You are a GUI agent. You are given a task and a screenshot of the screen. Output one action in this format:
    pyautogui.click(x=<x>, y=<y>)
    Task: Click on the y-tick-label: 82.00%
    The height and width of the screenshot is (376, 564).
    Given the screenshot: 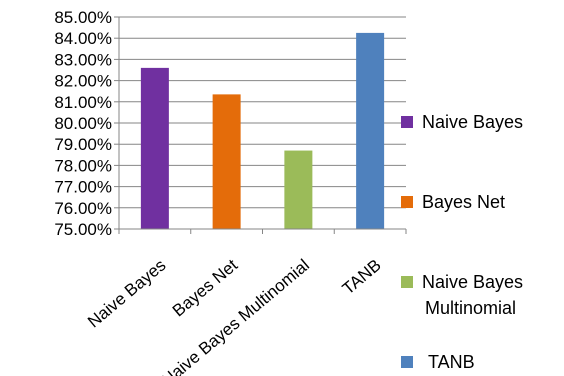 What is the action you would take?
    pyautogui.click(x=83, y=81)
    